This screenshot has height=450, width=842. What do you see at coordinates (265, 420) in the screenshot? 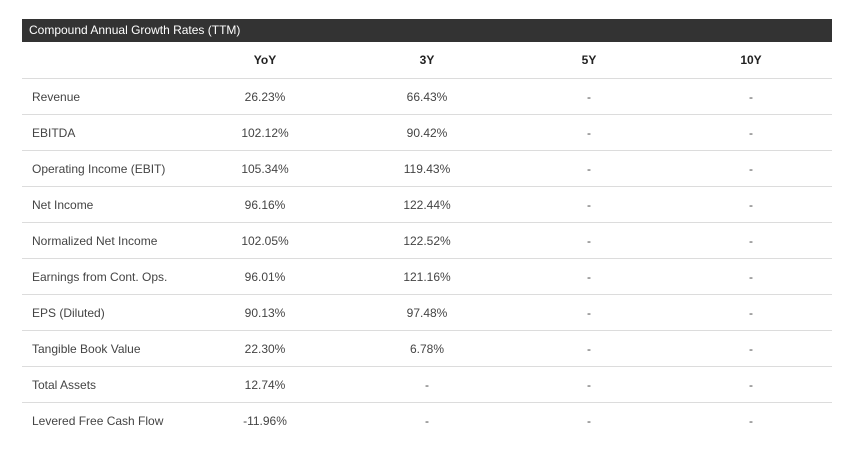
I see `value-yoy: -11.96%` at bounding box center [265, 420].